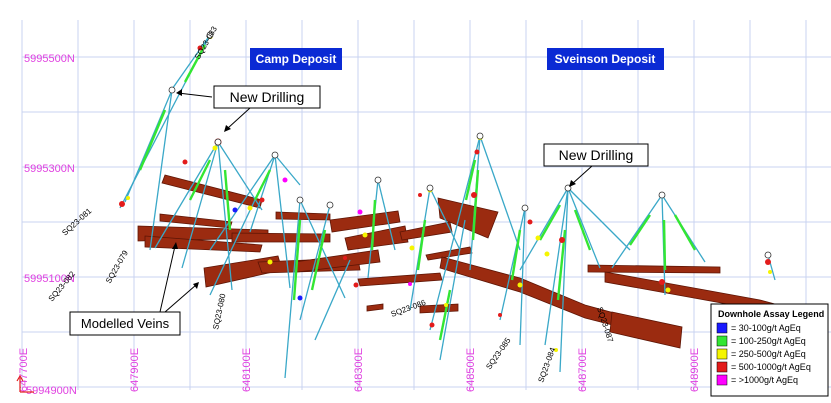 The image size is (831, 403). I want to click on easting-label: 648300E, so click(359, 370).